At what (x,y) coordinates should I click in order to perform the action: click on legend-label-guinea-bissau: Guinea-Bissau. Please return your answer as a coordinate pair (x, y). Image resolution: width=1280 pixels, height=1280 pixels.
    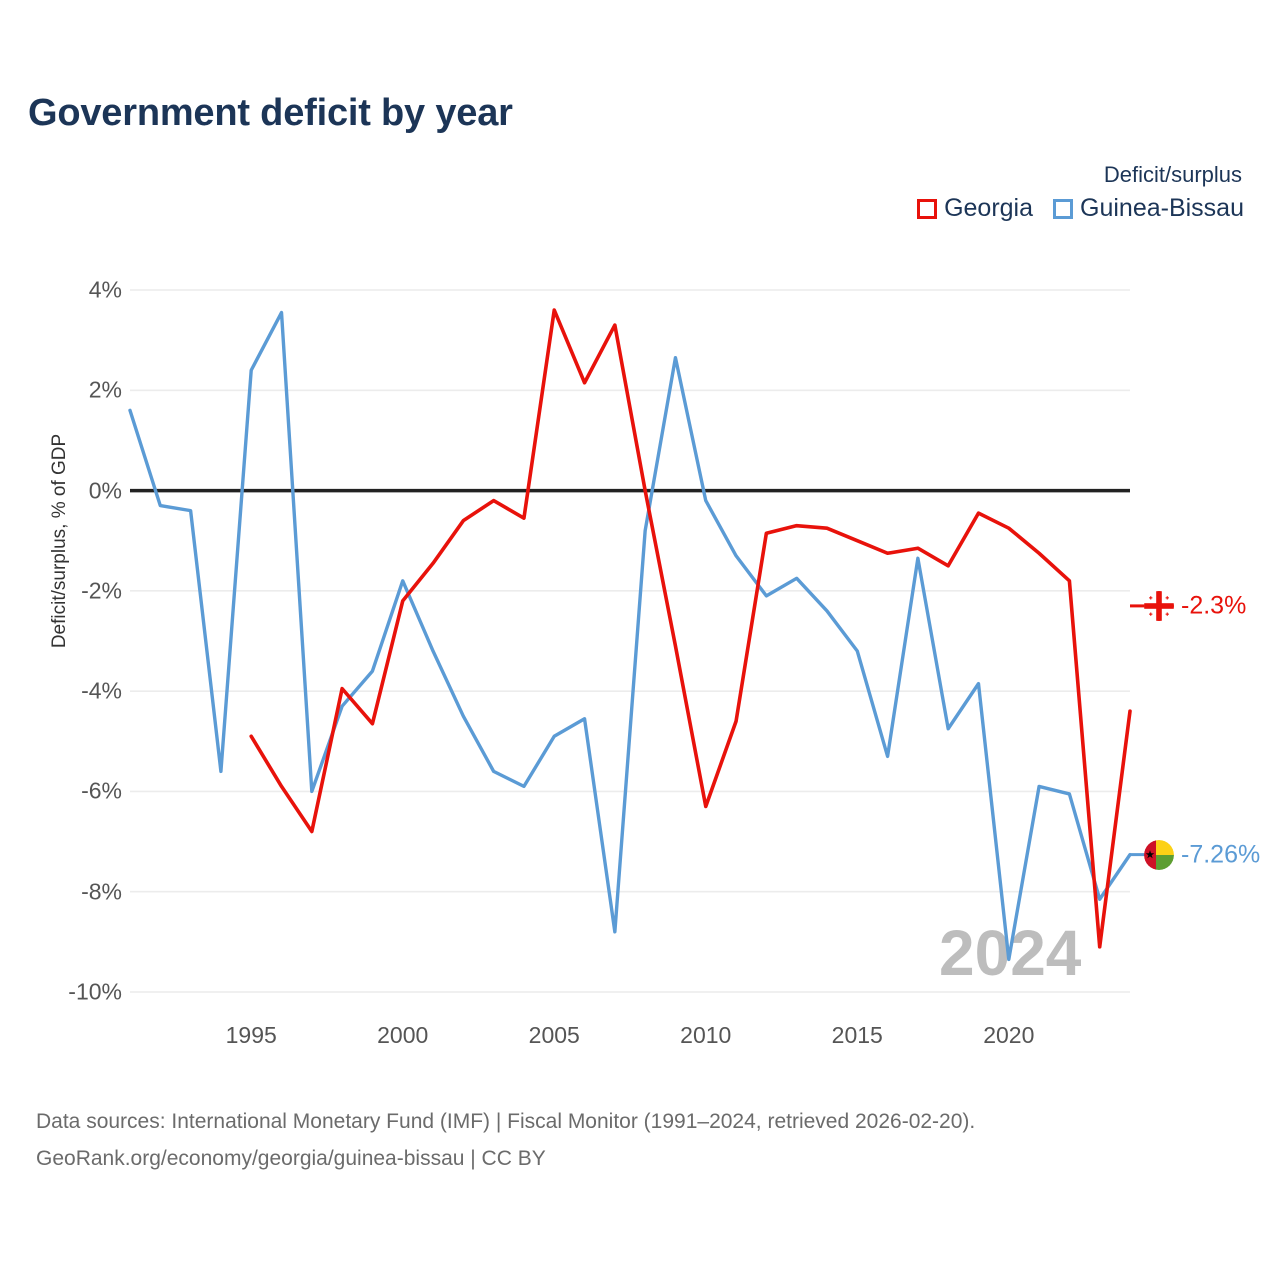
    Looking at the image, I should click on (1162, 208).